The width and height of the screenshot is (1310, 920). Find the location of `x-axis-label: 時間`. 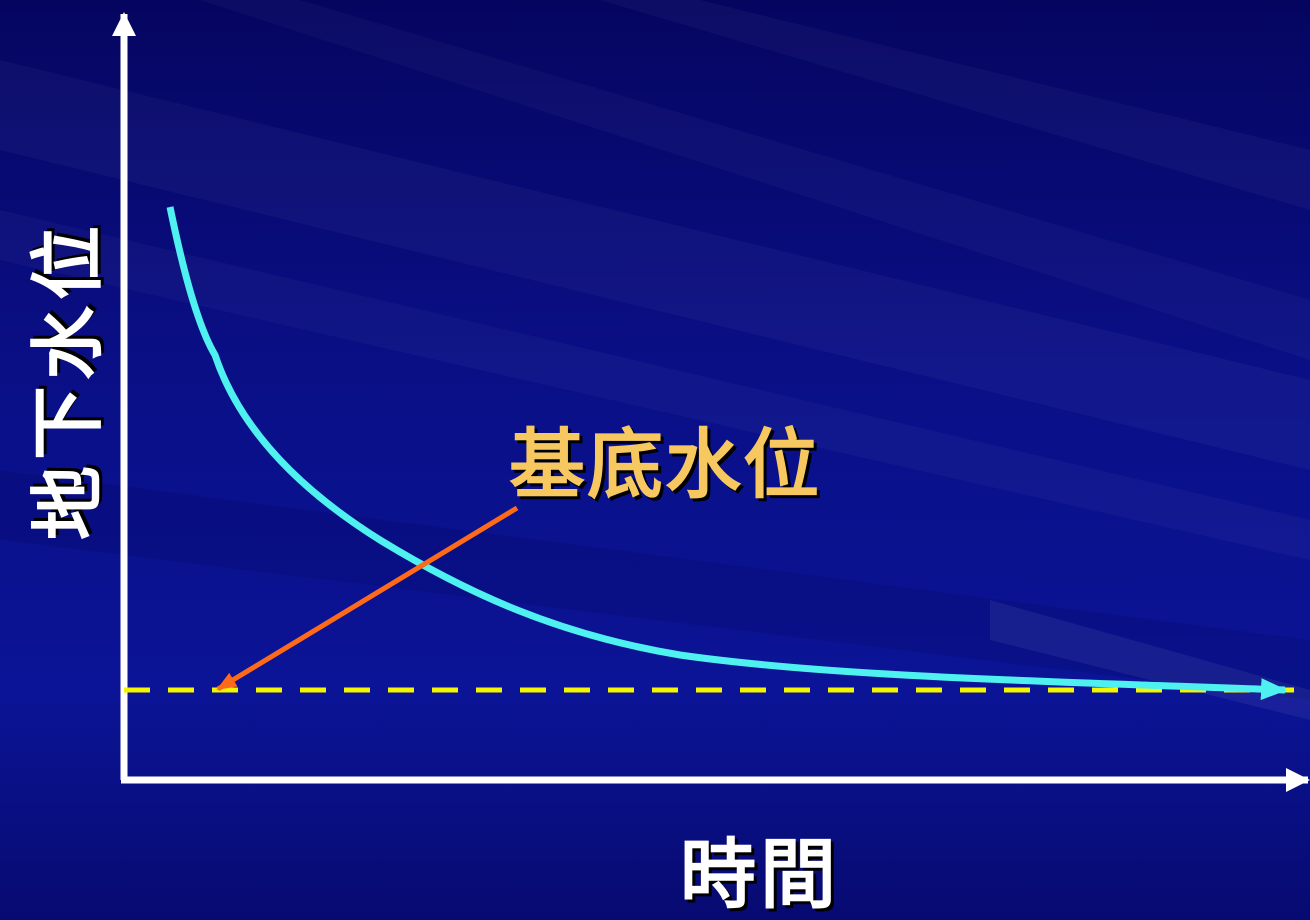

x-axis-label: 時間 is located at coordinates (760, 874).